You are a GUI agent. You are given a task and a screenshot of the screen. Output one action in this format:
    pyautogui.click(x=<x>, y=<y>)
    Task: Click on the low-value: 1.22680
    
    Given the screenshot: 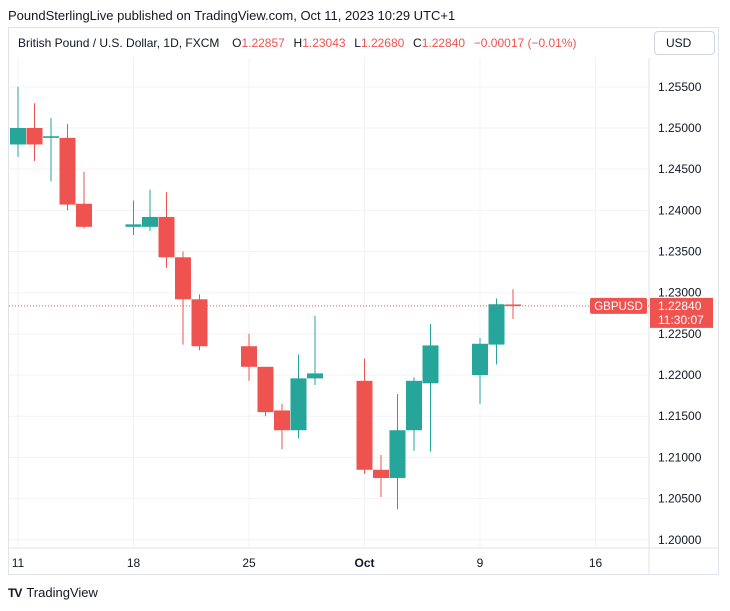 What is the action you would take?
    pyautogui.click(x=382, y=43)
    